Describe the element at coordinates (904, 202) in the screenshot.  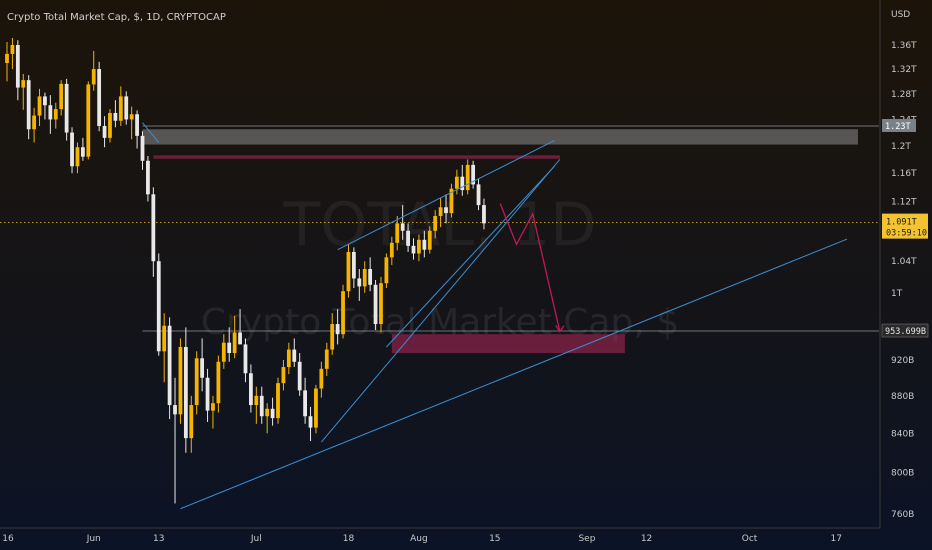
I see `y-tick-label: 1.12T` at that location.